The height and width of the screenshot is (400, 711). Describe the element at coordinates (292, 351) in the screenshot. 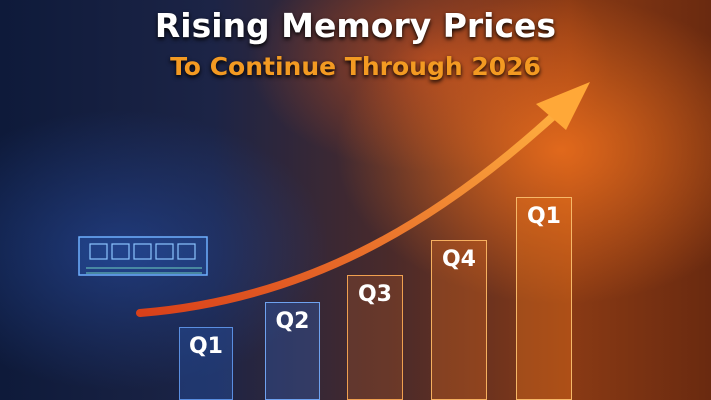

I see `bar-q2: Q2` at that location.